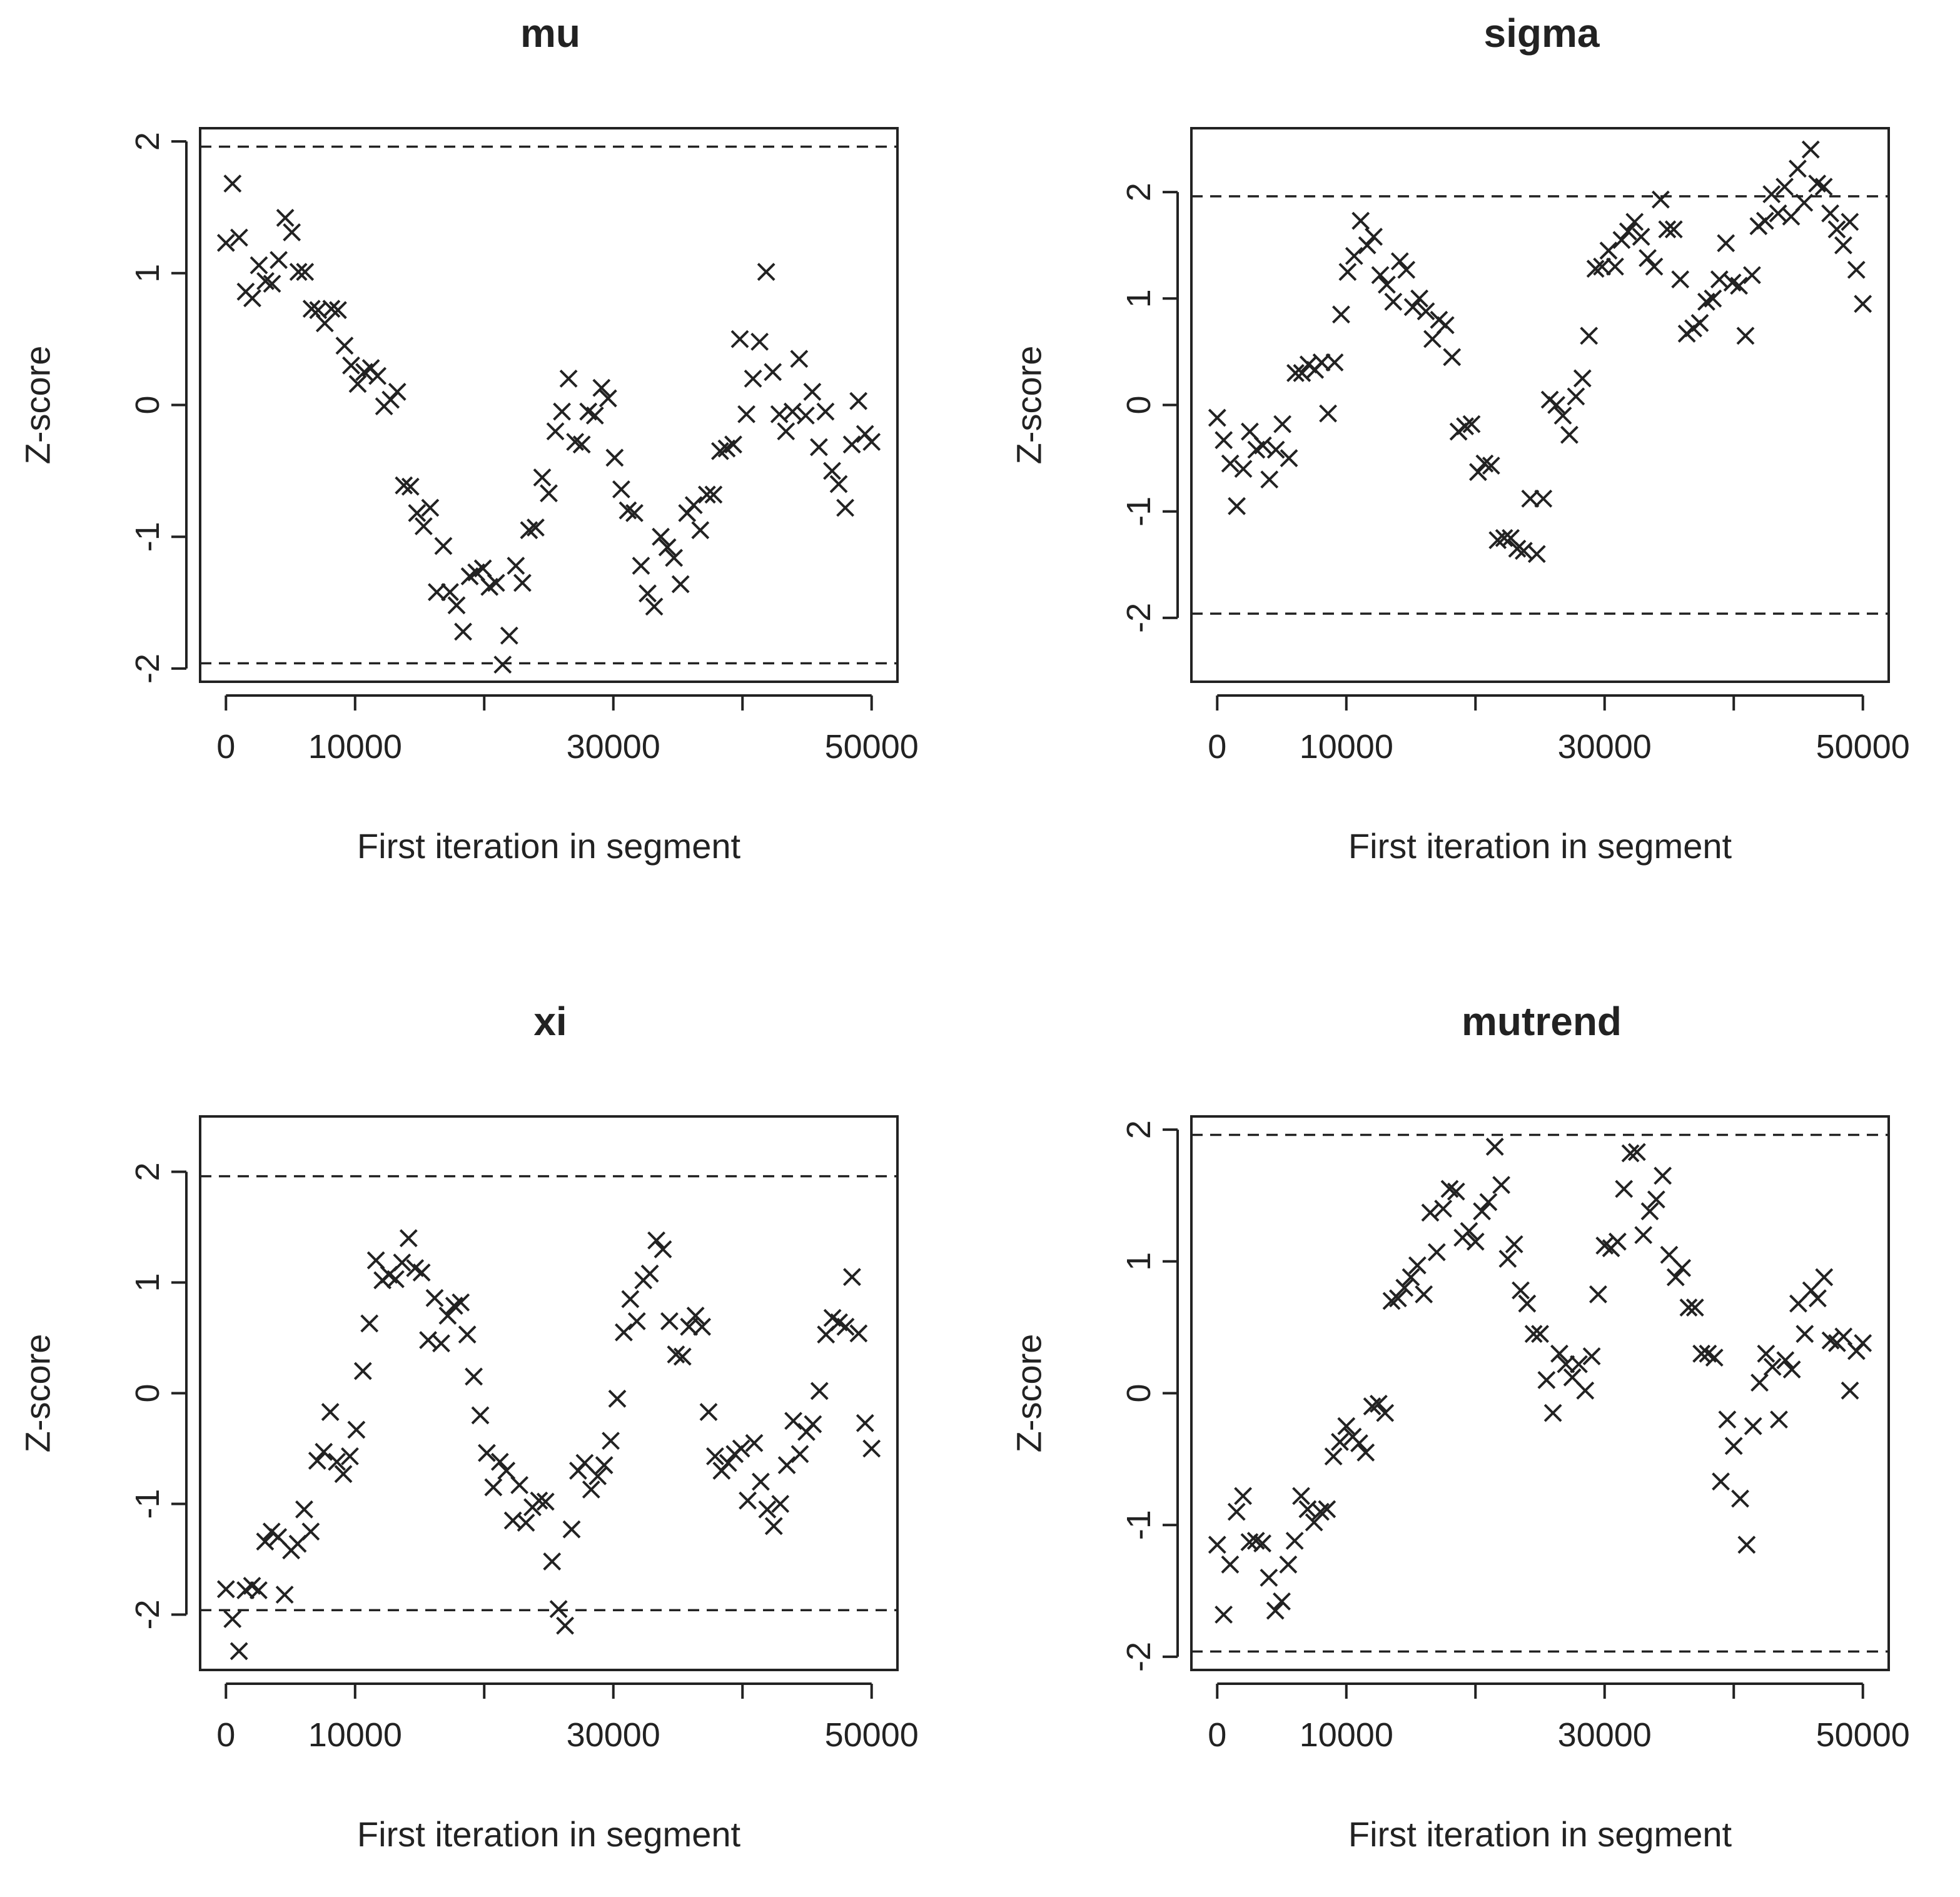 This screenshot has height=1897, width=1960. What do you see at coordinates (147, 537) in the screenshot?
I see `y-tick-label: -1` at bounding box center [147, 537].